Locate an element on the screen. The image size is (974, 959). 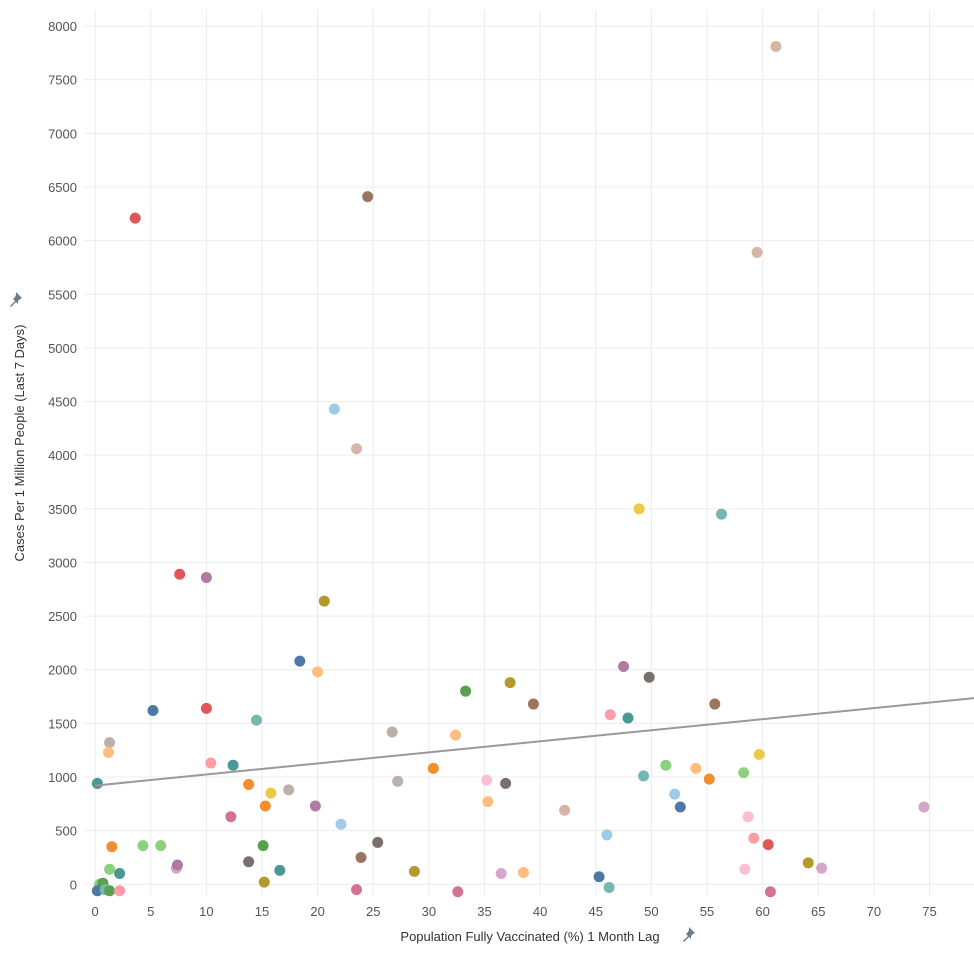
y-tick-label: 2500 is located at coordinates (62, 616).